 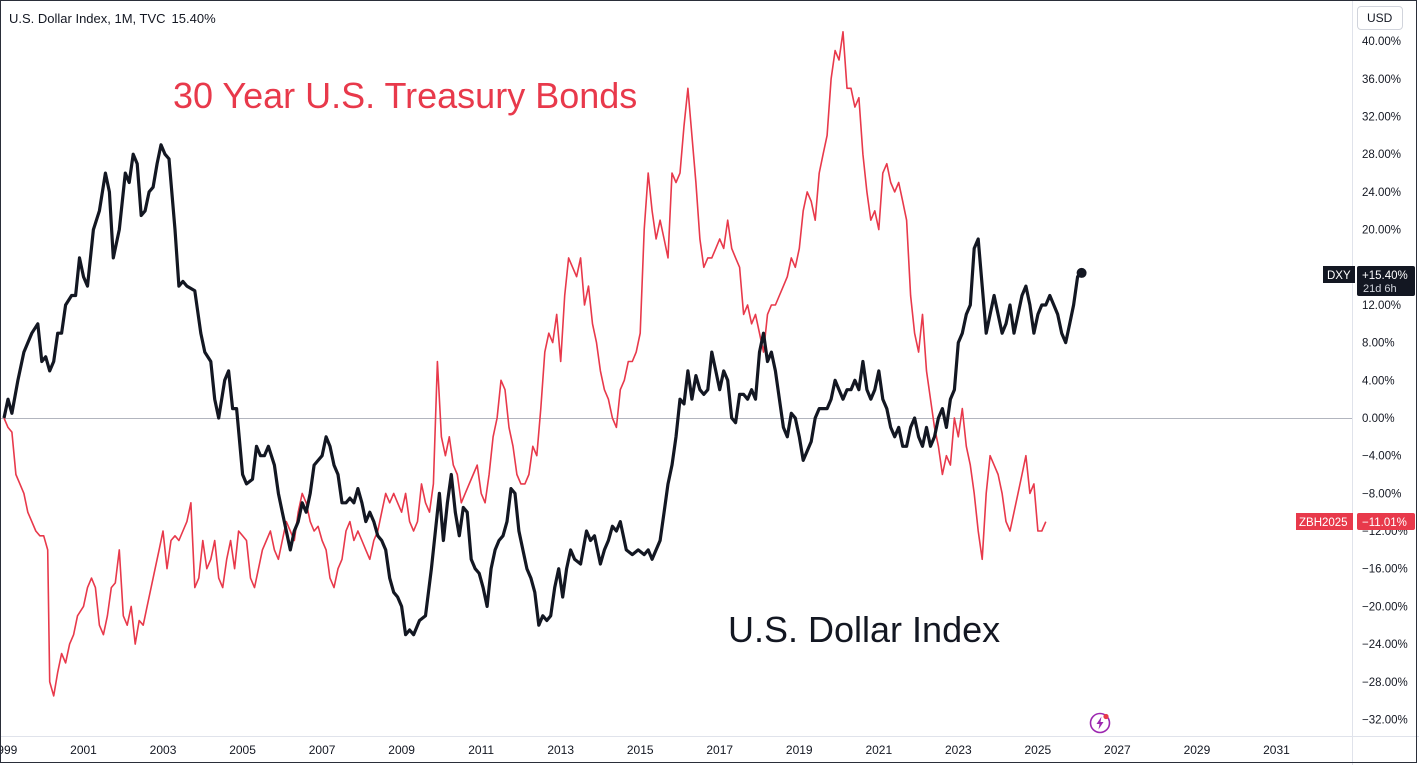 I want to click on y-tick-label: −24.00%, so click(x=1385, y=645).